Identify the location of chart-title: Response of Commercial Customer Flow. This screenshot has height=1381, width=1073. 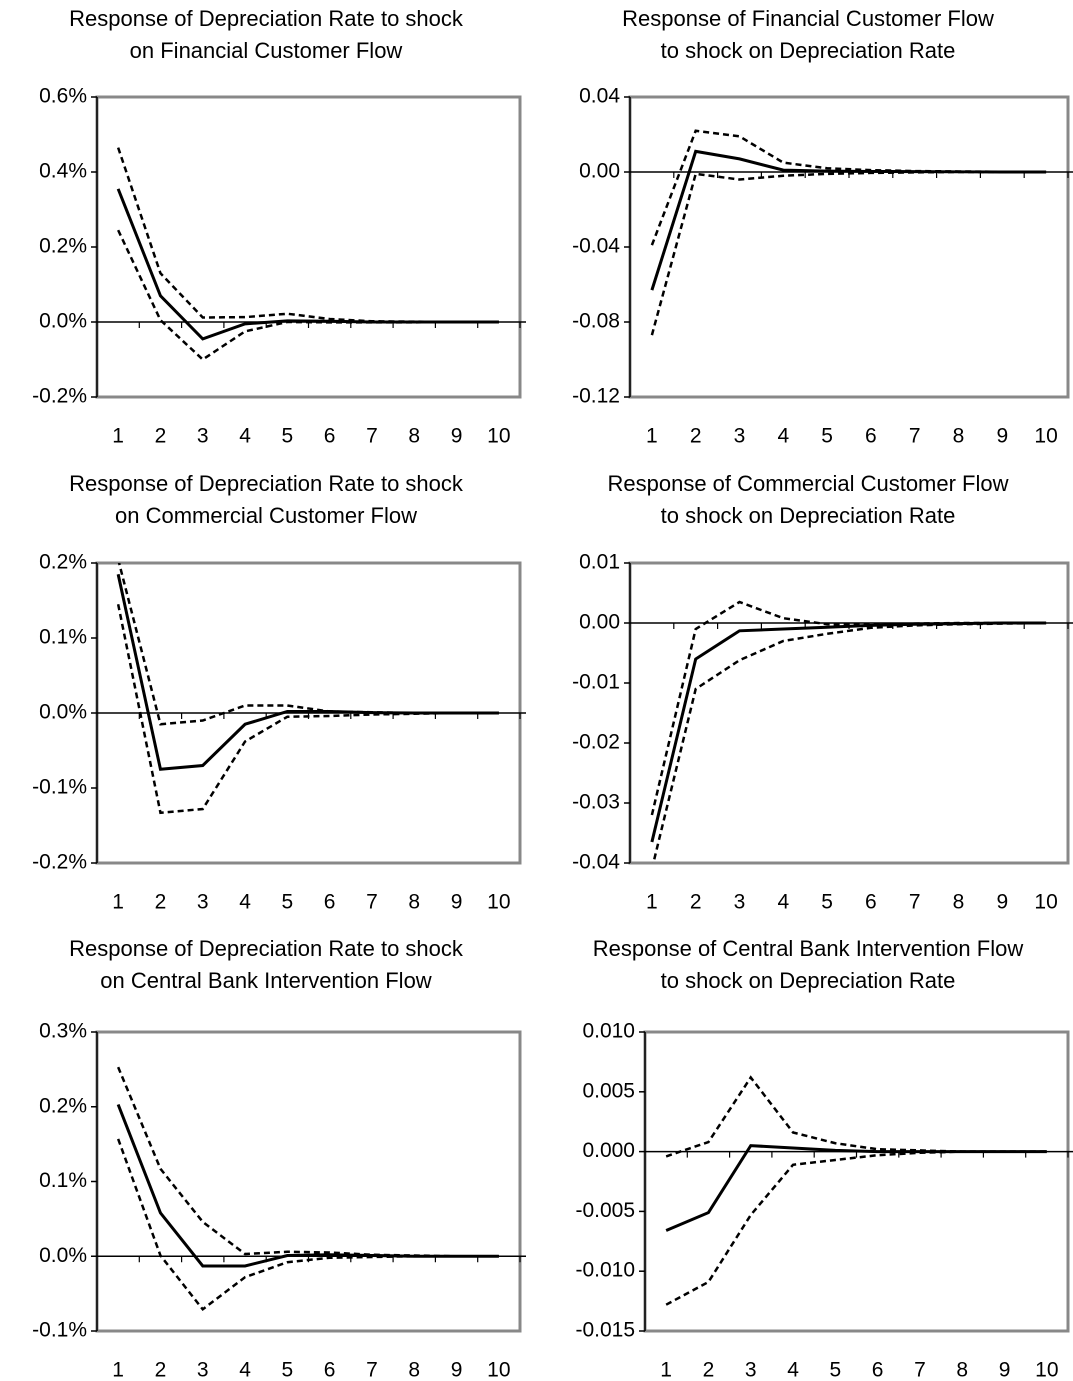
(807, 483).